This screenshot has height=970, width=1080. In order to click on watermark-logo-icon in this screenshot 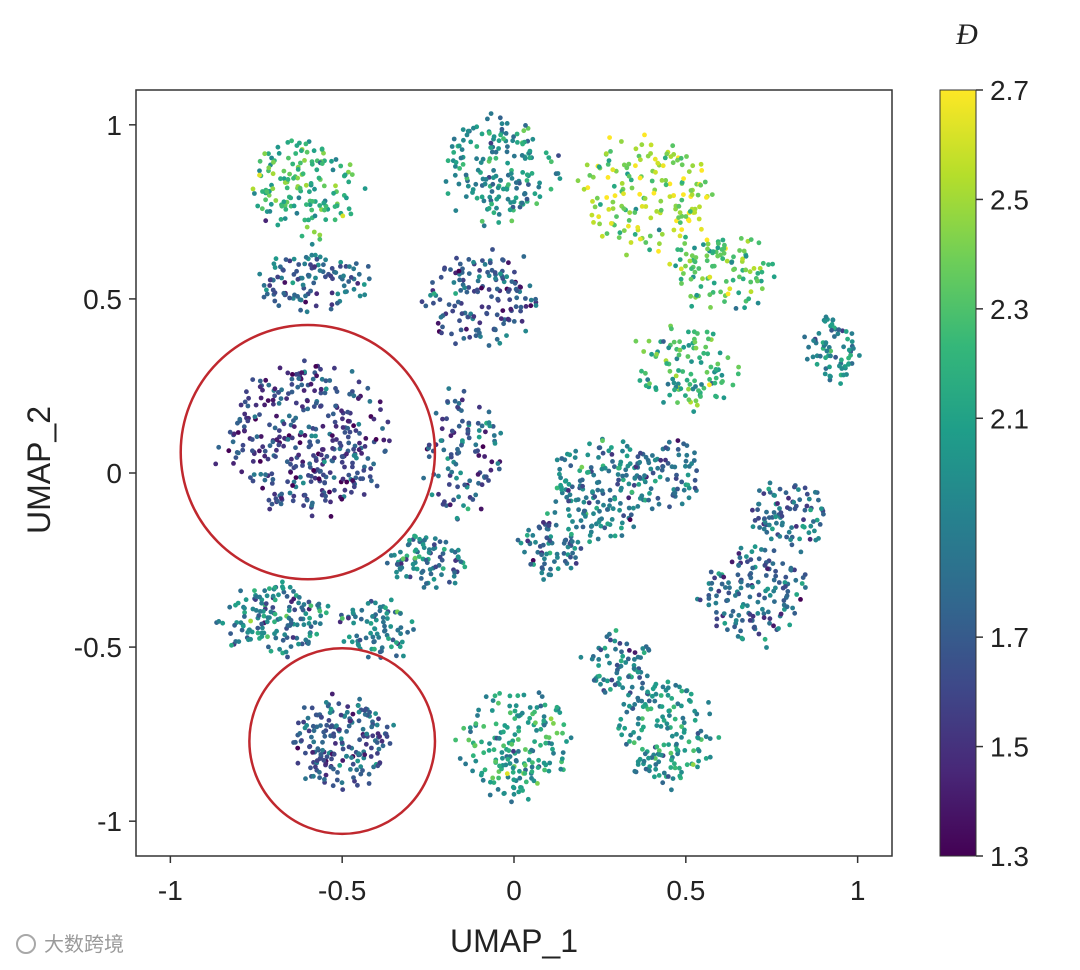, I will do `click(26, 944)`.